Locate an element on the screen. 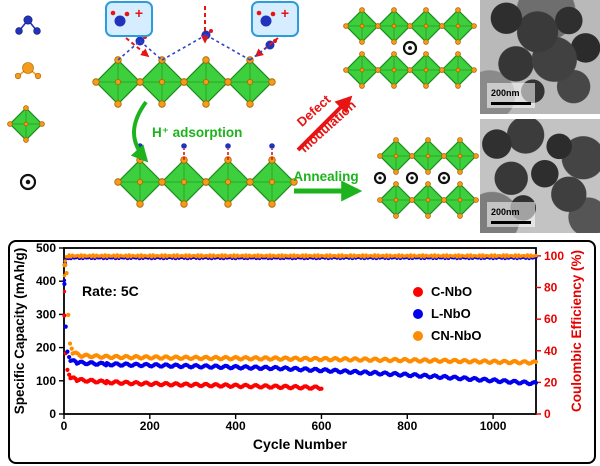 This screenshot has width=600, height=466. y-left-tick-label: 500 is located at coordinates (46, 248).